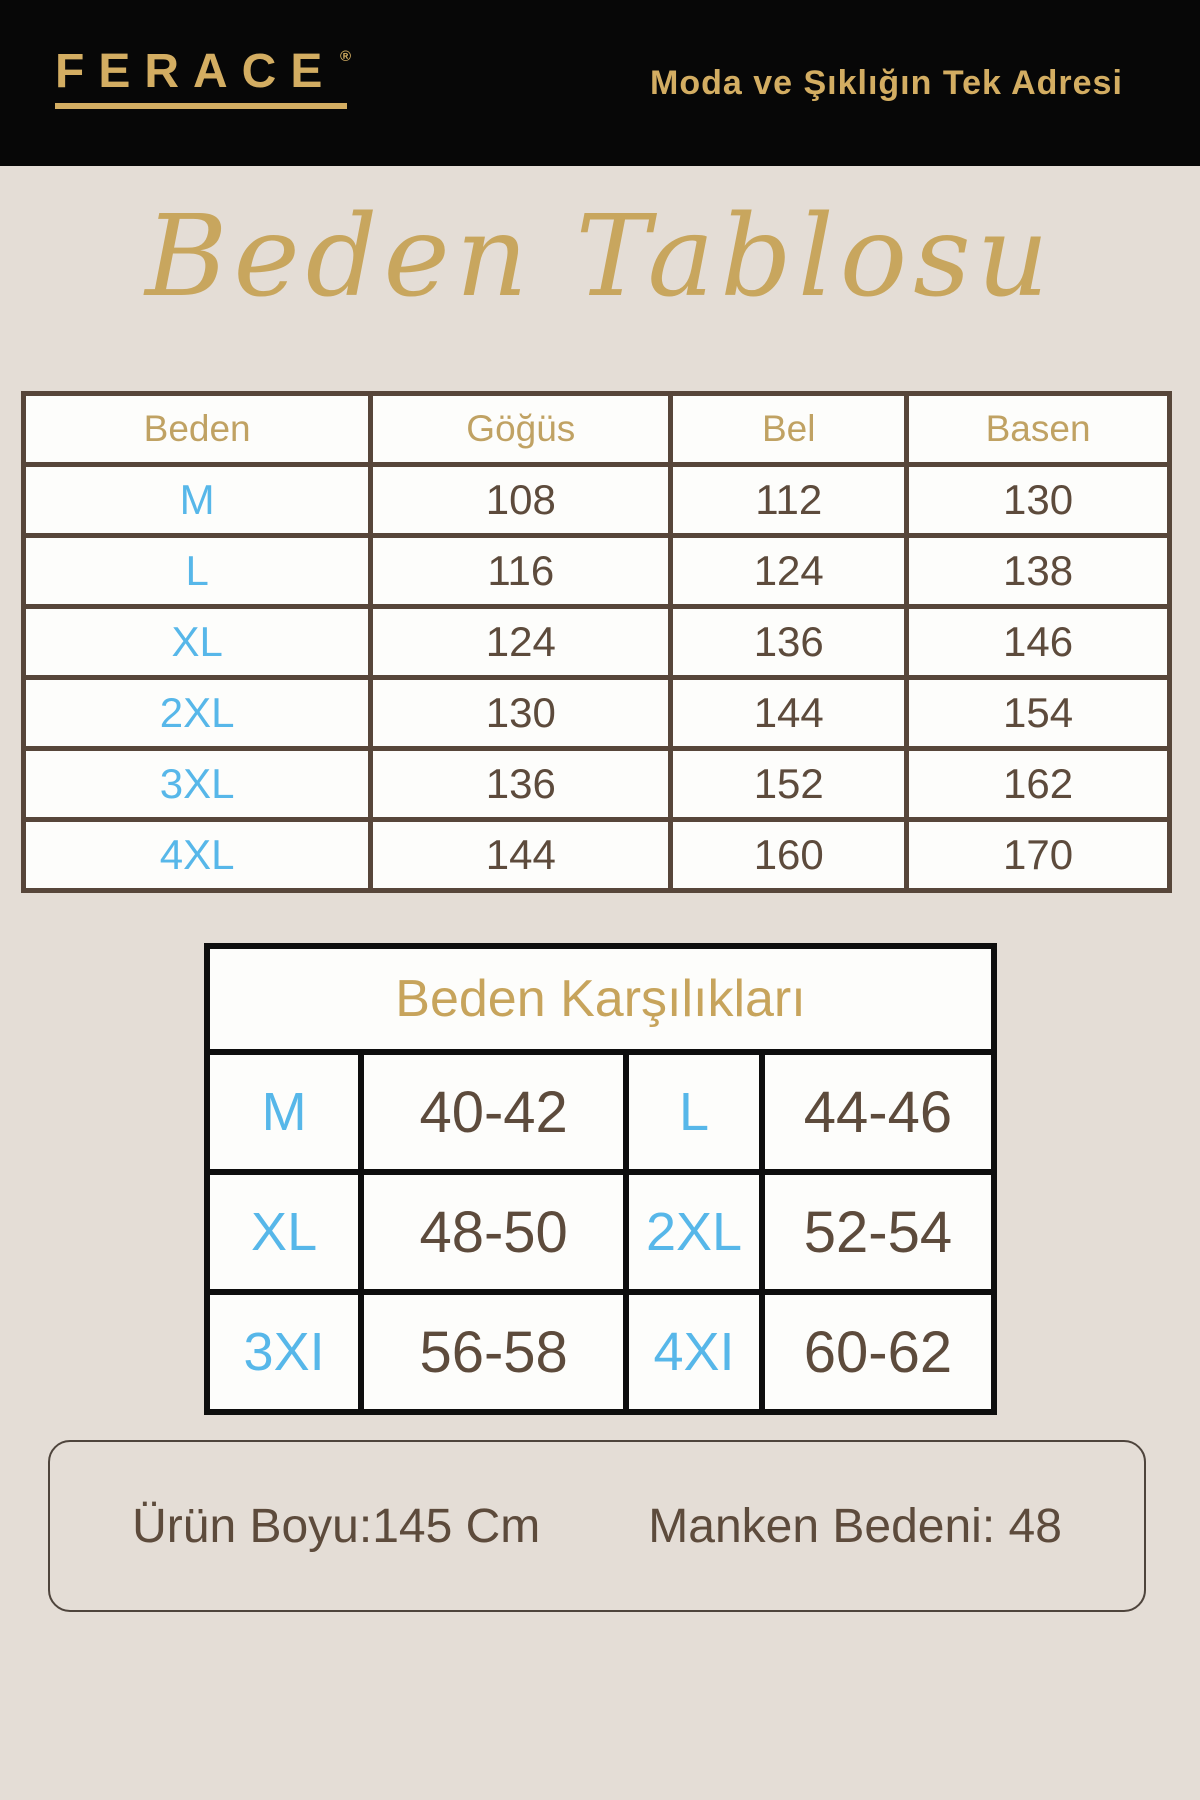 Image resolution: width=1200 pixels, height=1800 pixels. I want to click on table-cell: 116, so click(521, 571).